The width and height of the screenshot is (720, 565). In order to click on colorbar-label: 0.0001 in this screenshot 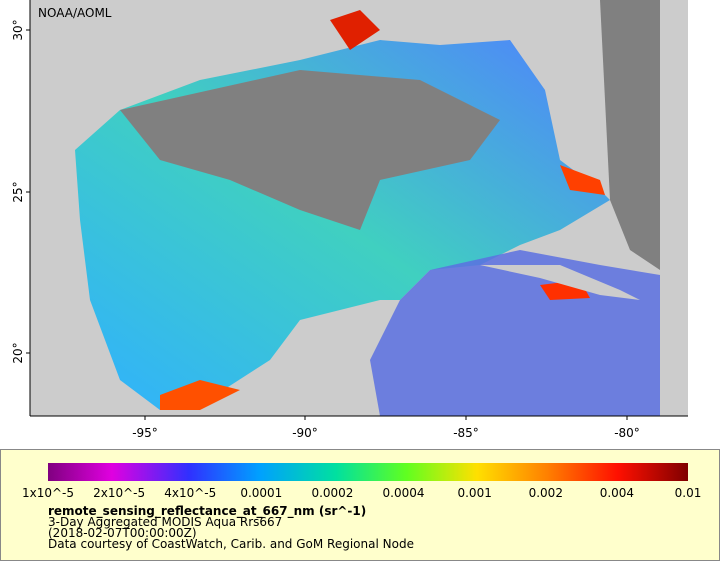, I will do `click(261, 493)`.